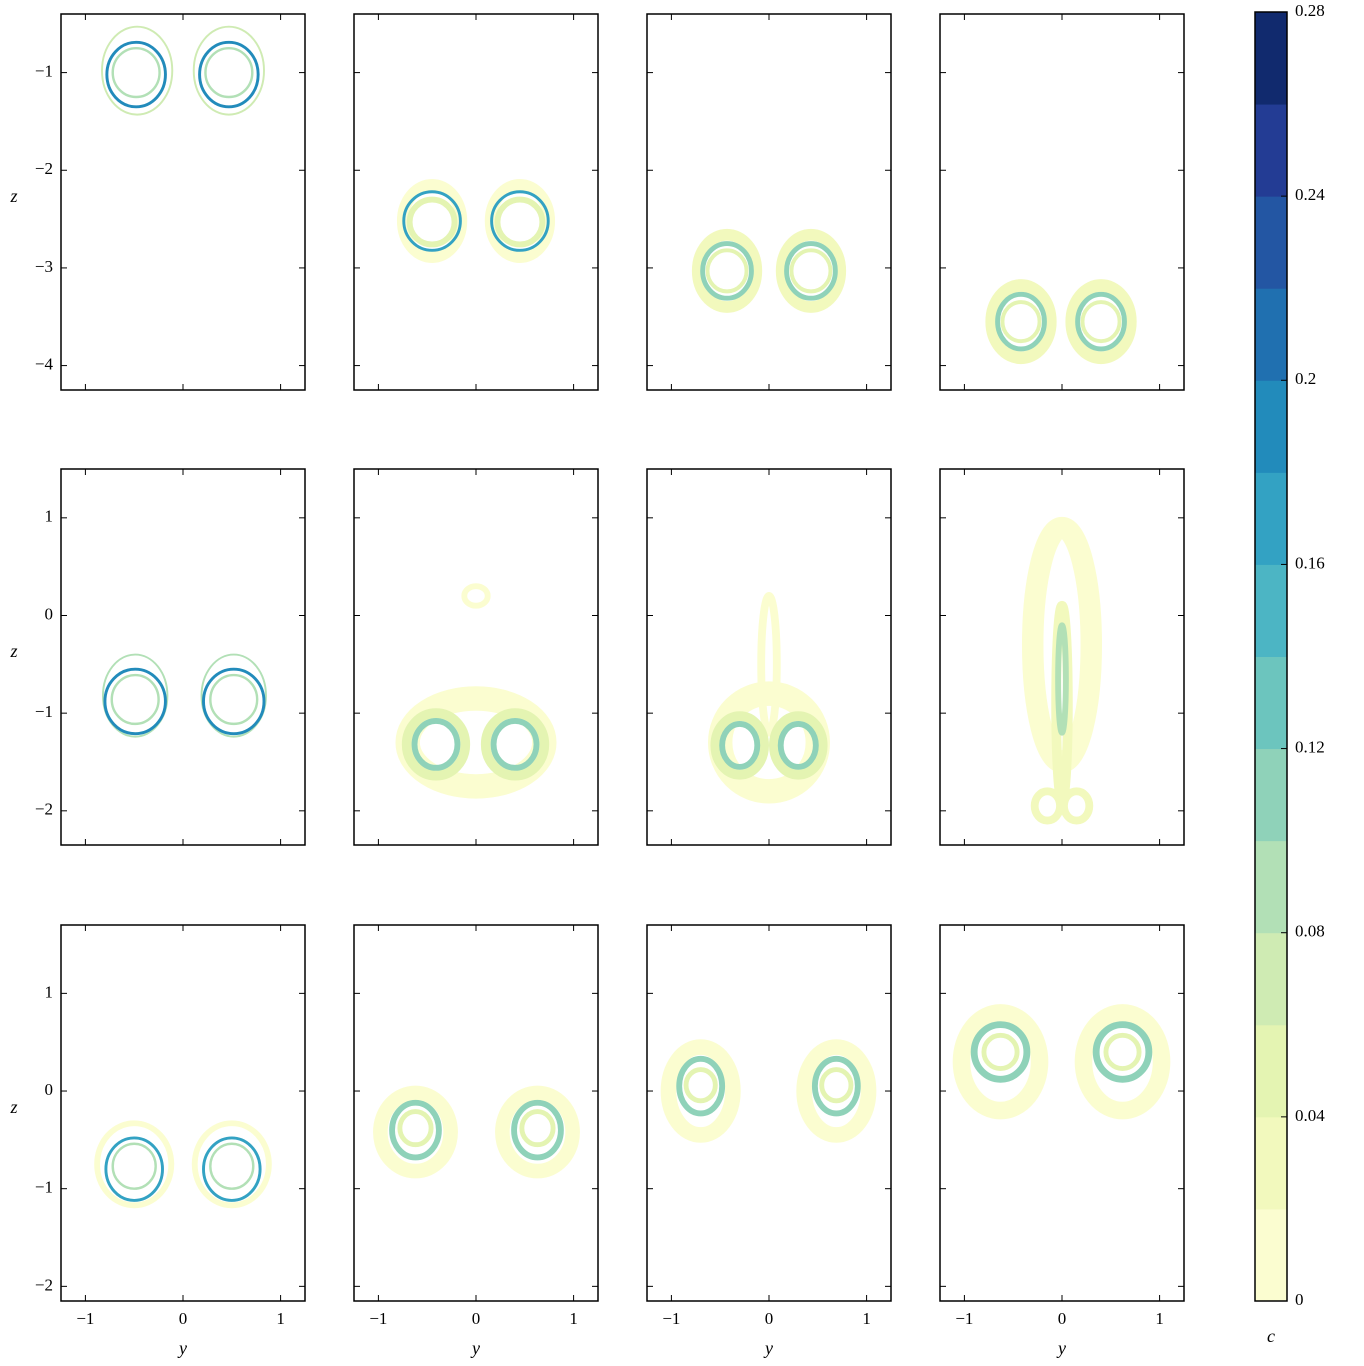 This screenshot has height=1366, width=1364. I want to click on colorbar: 0 0.04 0.08 0.12 0.16 0.2 0.24 0.28 c, so click(1289, 673).